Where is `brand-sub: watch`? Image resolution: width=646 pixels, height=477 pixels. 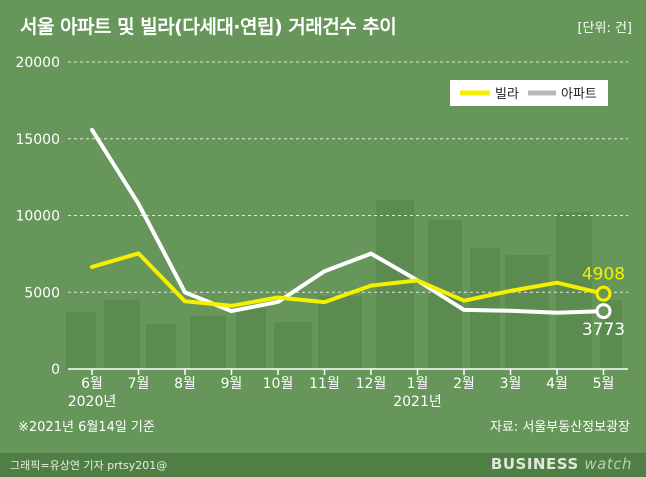 brand-sub: watch is located at coordinates (608, 464).